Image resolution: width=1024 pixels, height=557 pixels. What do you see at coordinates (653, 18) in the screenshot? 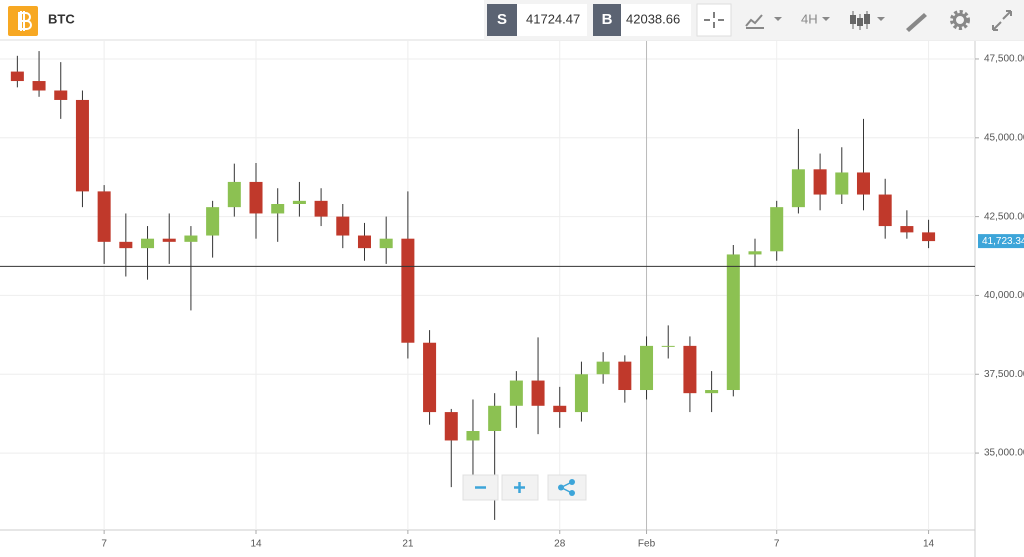
I see `buy-price: 42038.66` at bounding box center [653, 18].